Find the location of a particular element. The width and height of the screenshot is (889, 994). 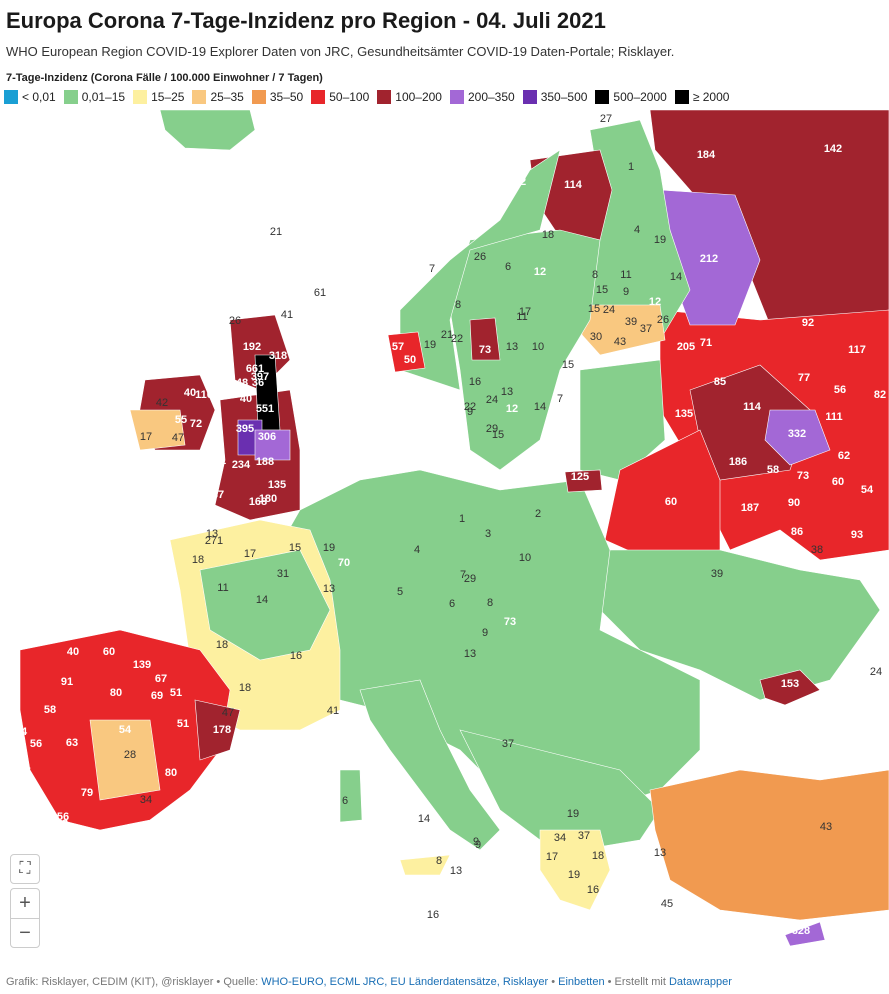

legend-item: 25–35 is located at coordinates (218, 97).